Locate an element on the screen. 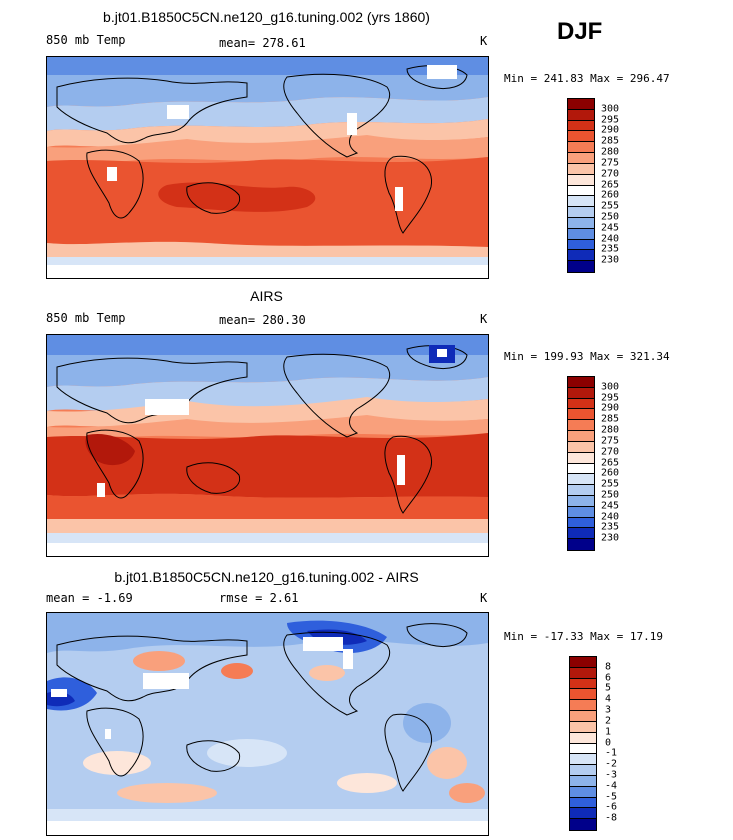  colorbar-tick-label: 275 is located at coordinates (610, 163).